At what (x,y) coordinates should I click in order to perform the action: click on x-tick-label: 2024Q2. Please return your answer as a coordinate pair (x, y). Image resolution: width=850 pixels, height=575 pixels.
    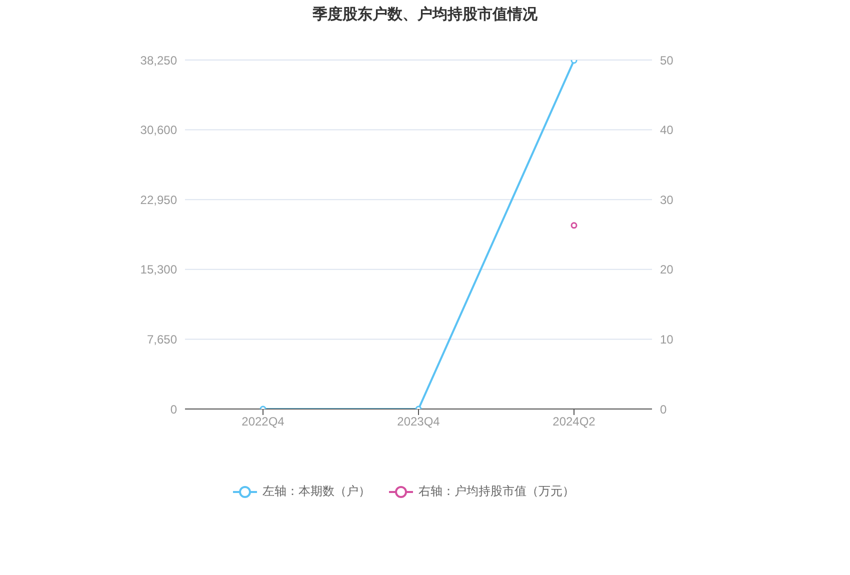
    Looking at the image, I should click on (574, 421).